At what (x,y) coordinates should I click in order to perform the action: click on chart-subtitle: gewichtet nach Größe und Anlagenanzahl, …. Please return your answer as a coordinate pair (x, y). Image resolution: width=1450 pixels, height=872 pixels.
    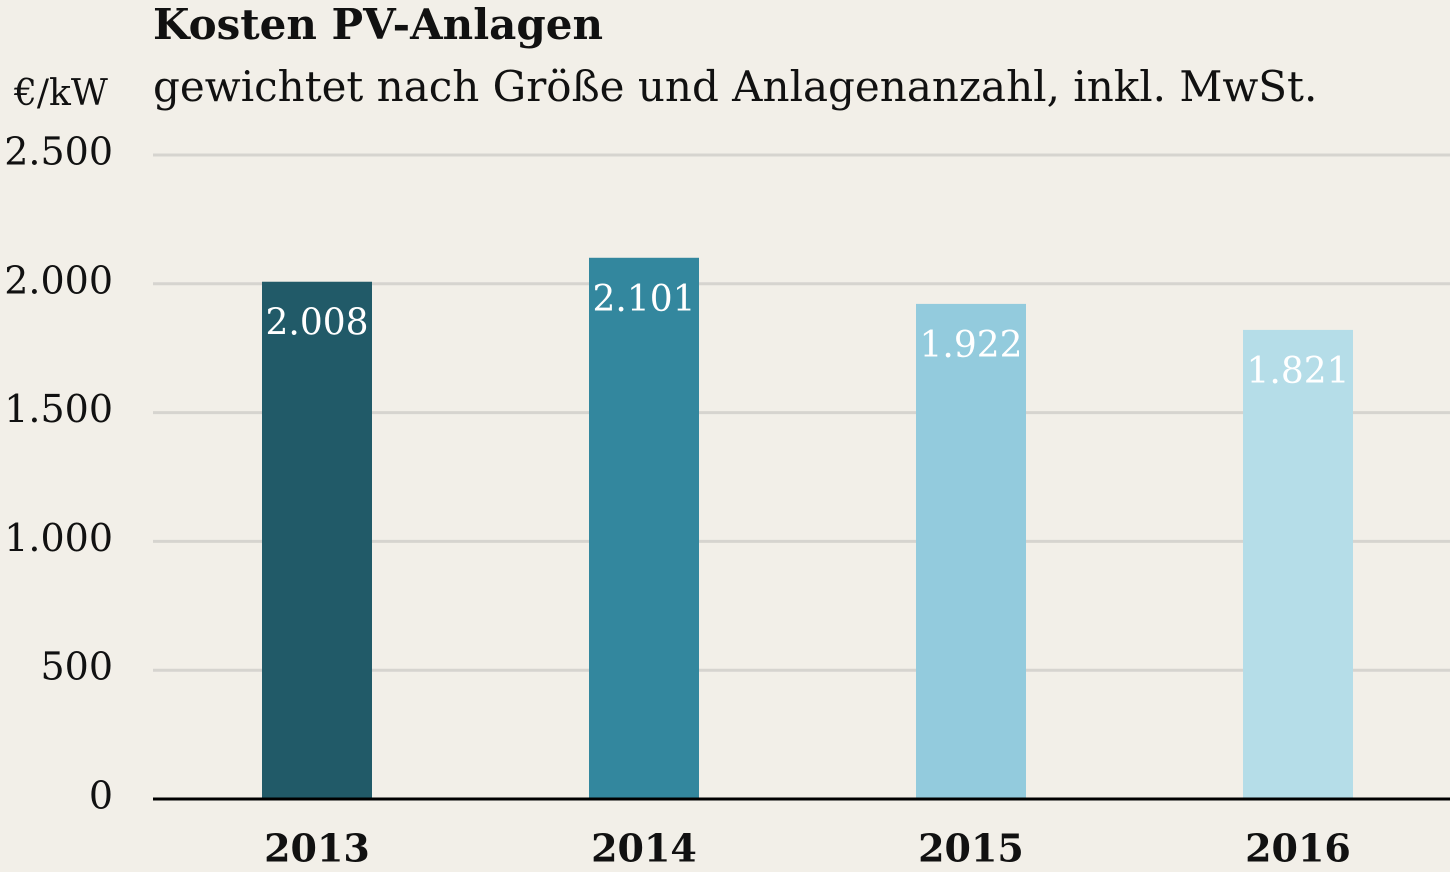
    Looking at the image, I should click on (735, 86).